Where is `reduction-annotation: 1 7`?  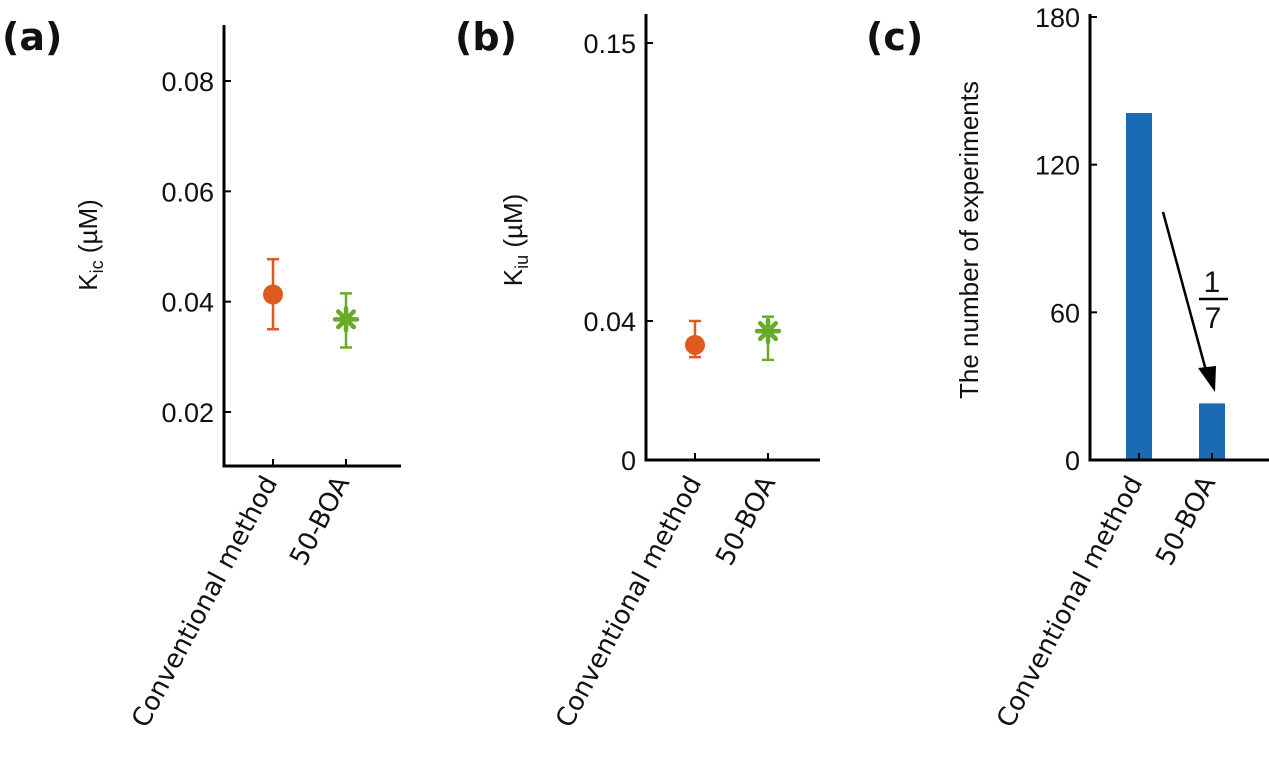 reduction-annotation: 1 7 is located at coordinates (1194, 301).